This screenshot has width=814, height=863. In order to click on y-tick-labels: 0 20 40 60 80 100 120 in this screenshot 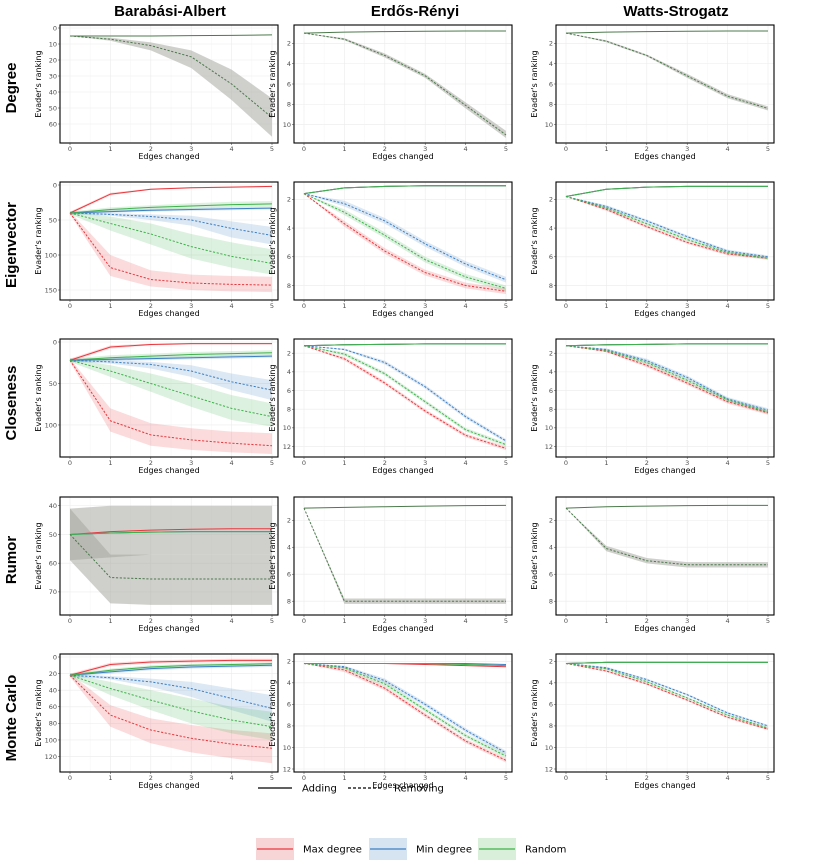, I will do `click(52, 707)`.